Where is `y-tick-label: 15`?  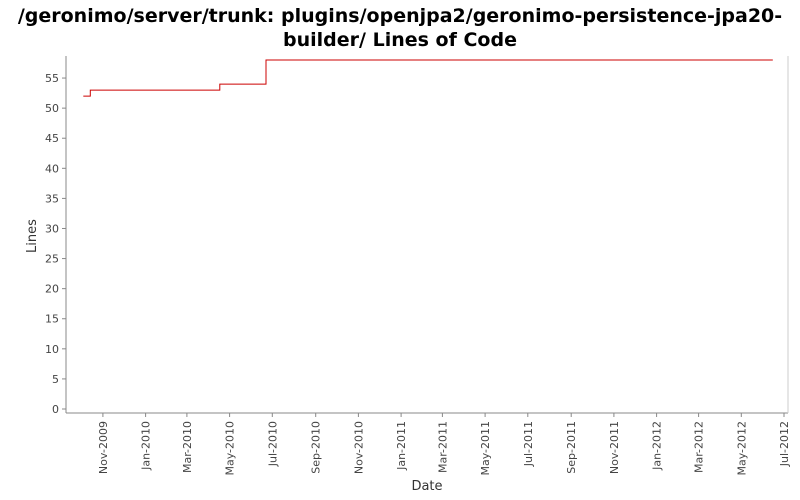
y-tick-label: 15 is located at coordinates (52, 319).